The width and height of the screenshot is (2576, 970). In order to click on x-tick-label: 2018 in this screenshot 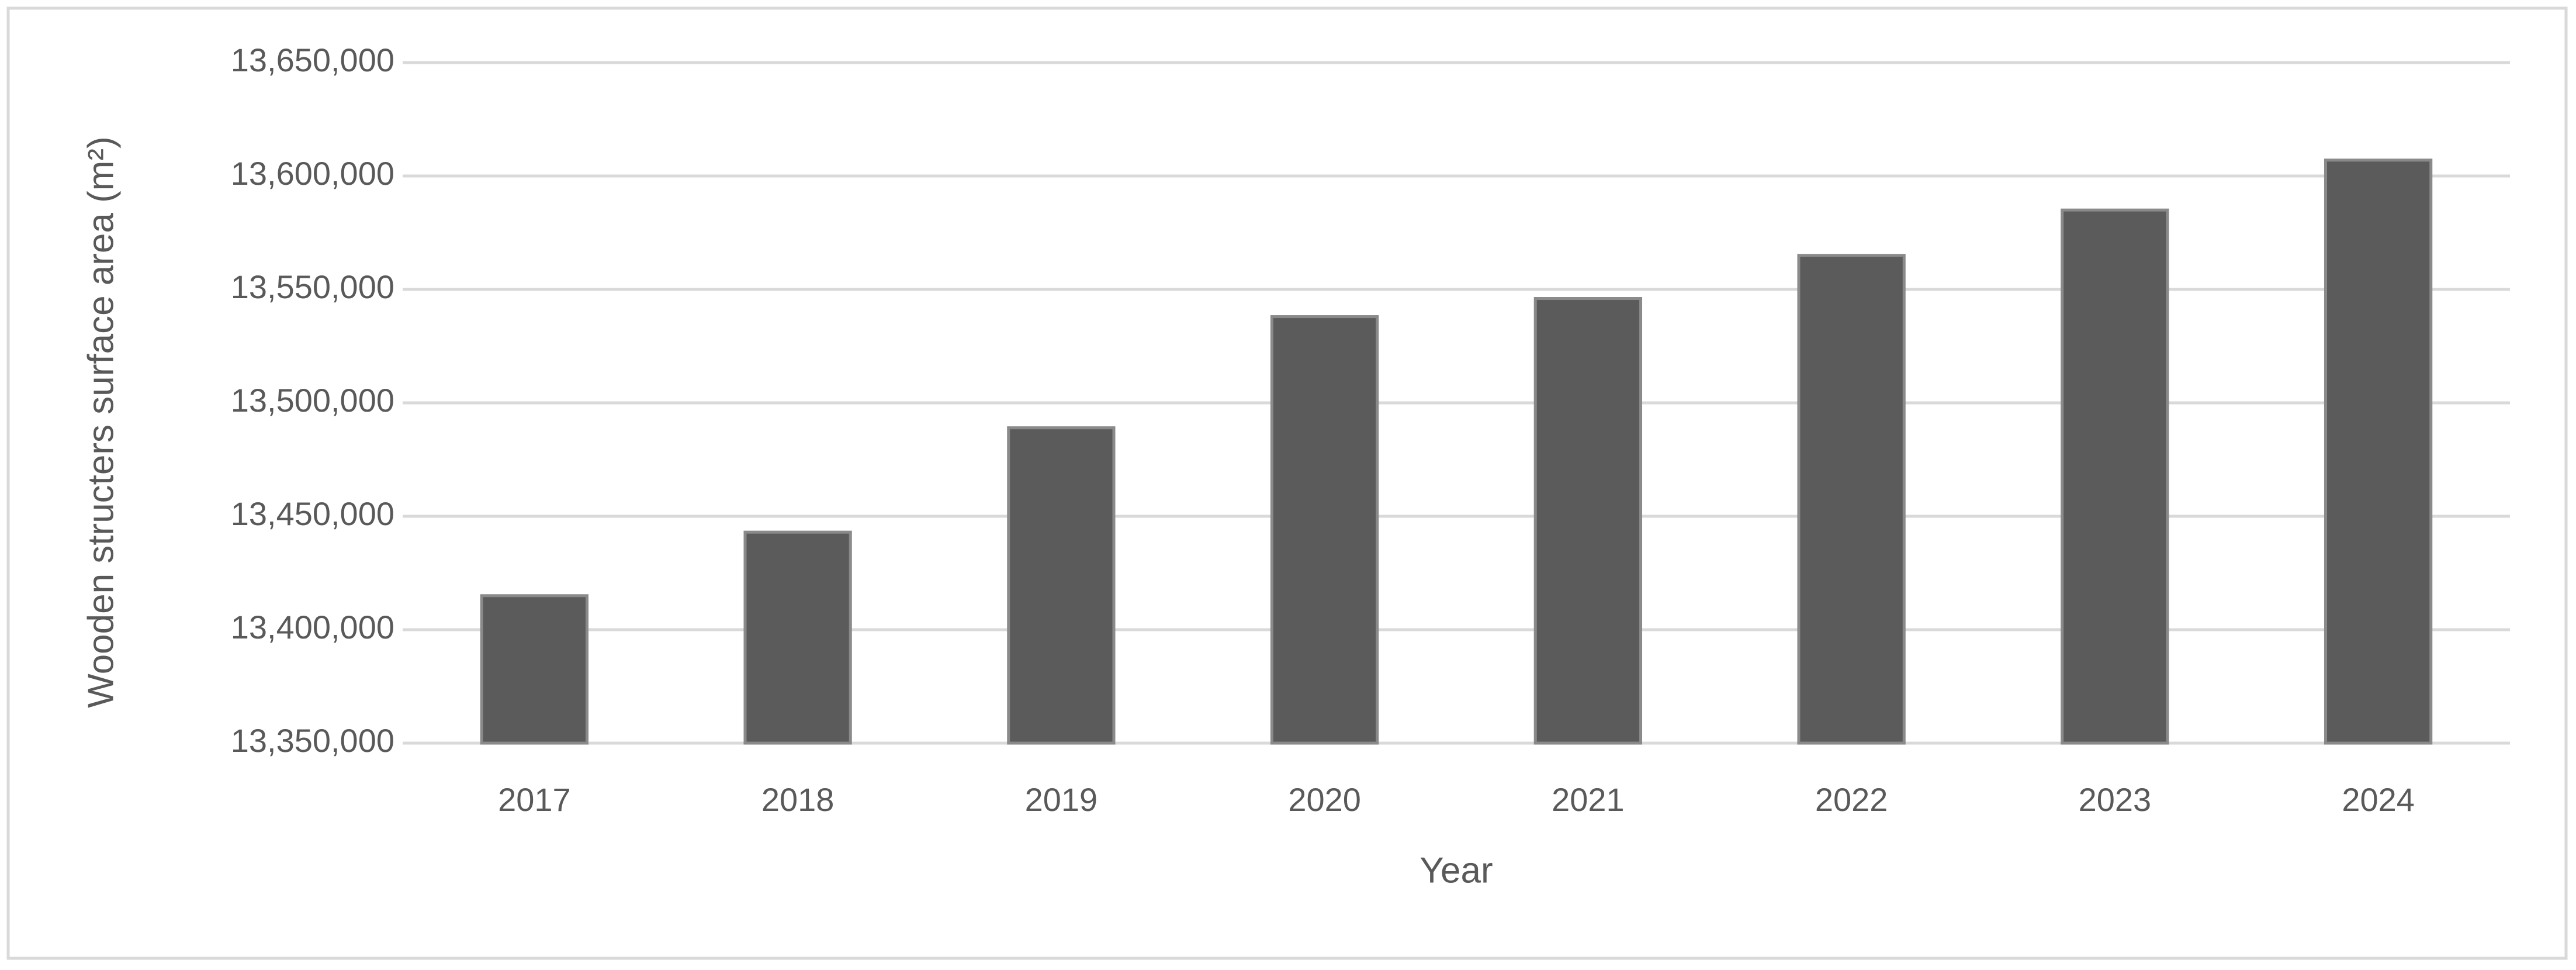, I will do `click(798, 799)`.